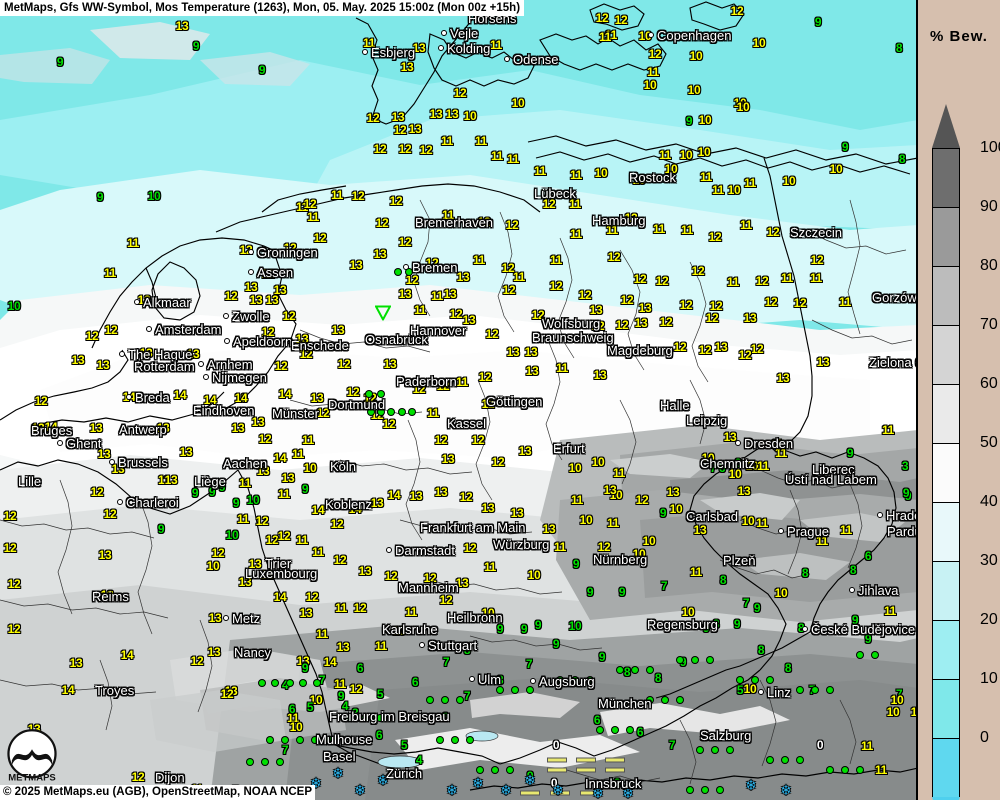 Image resolution: width=1000 pixels, height=800 pixels. I want to click on colorbar-tick: 100, so click(990, 147).